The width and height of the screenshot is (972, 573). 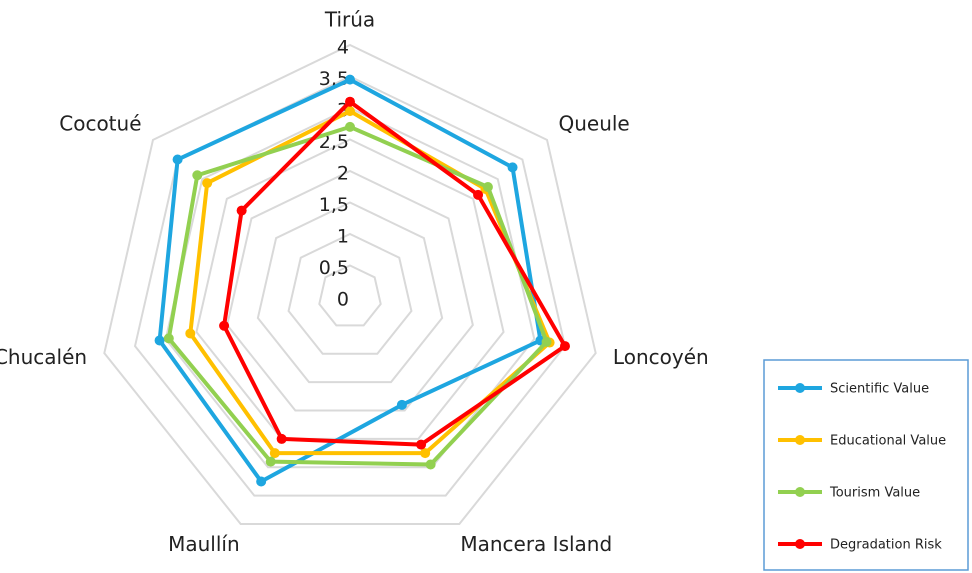 I want to click on legend-label: Educational Value, so click(x=888, y=441).